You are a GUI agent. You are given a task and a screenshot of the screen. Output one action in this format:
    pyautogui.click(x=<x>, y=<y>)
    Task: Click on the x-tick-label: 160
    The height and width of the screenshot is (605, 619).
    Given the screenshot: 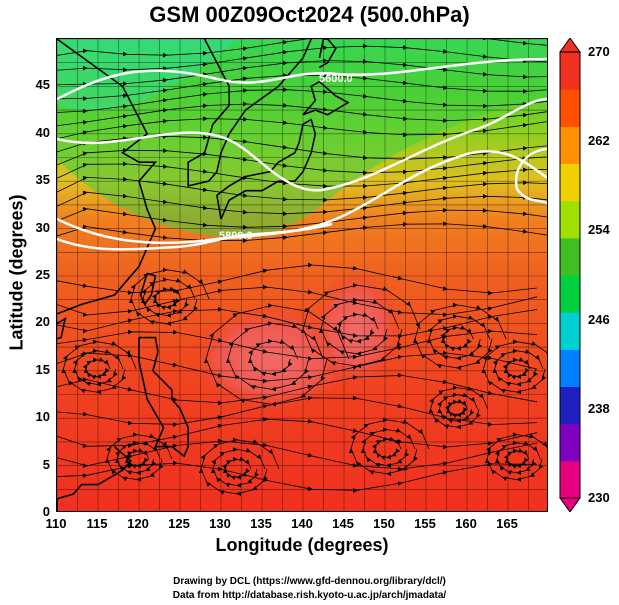 What is the action you would take?
    pyautogui.click(x=466, y=523)
    